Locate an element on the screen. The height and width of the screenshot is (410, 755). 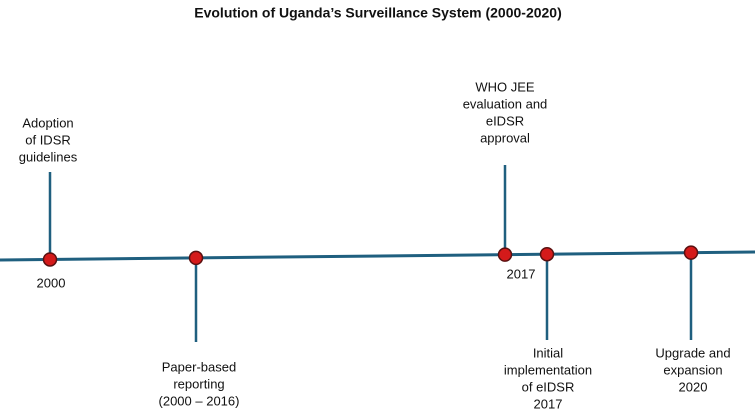
timeline-axis is located at coordinates (377, 256).